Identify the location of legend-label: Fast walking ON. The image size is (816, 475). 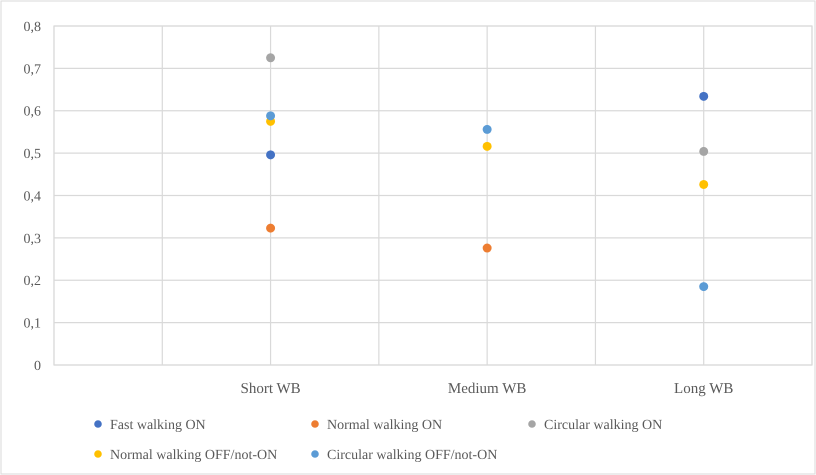
(158, 425).